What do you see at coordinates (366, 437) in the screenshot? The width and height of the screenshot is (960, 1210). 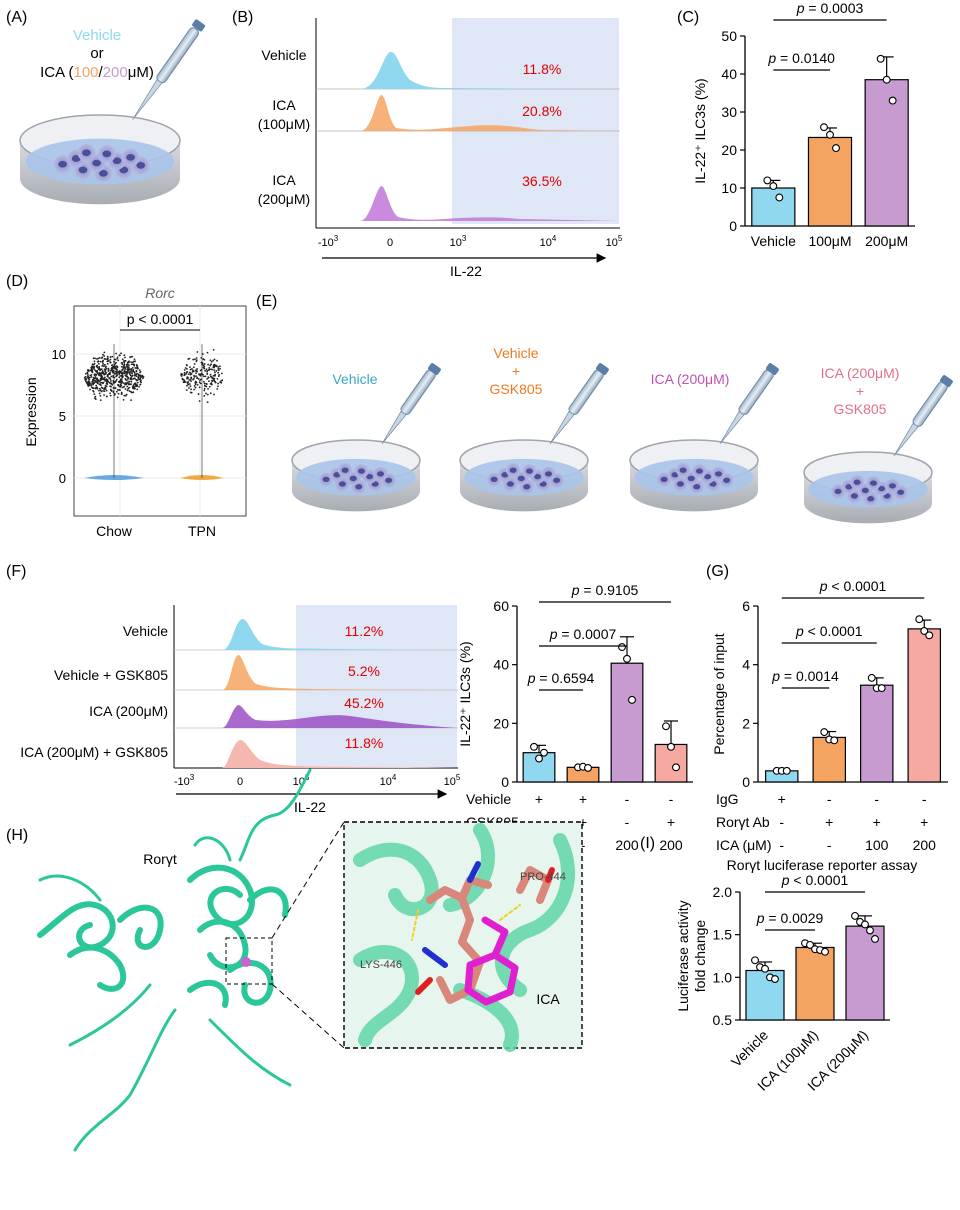 I see `cell-culture-dish-e1` at bounding box center [366, 437].